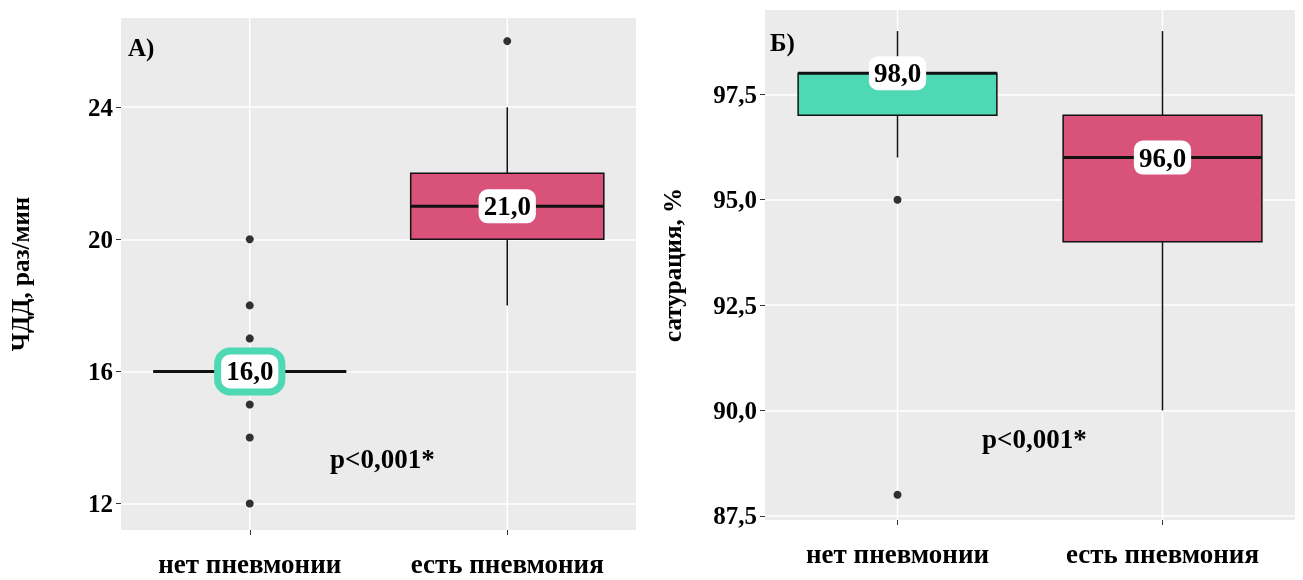 The width and height of the screenshot is (1303, 580). I want to click on annotation: 96,0, so click(1162, 157).